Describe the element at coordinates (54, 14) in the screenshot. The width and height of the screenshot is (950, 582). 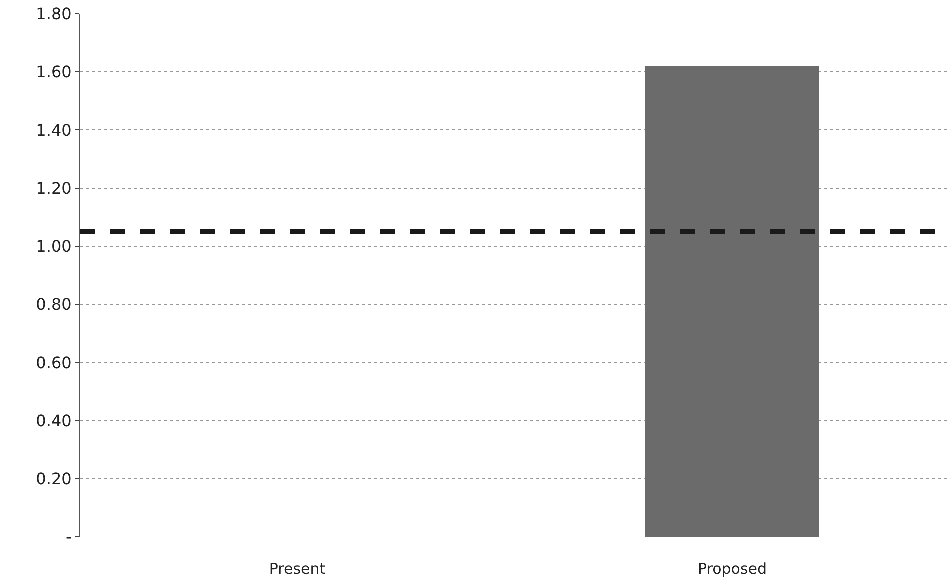
I see `y-tick-label: 1.80` at that location.